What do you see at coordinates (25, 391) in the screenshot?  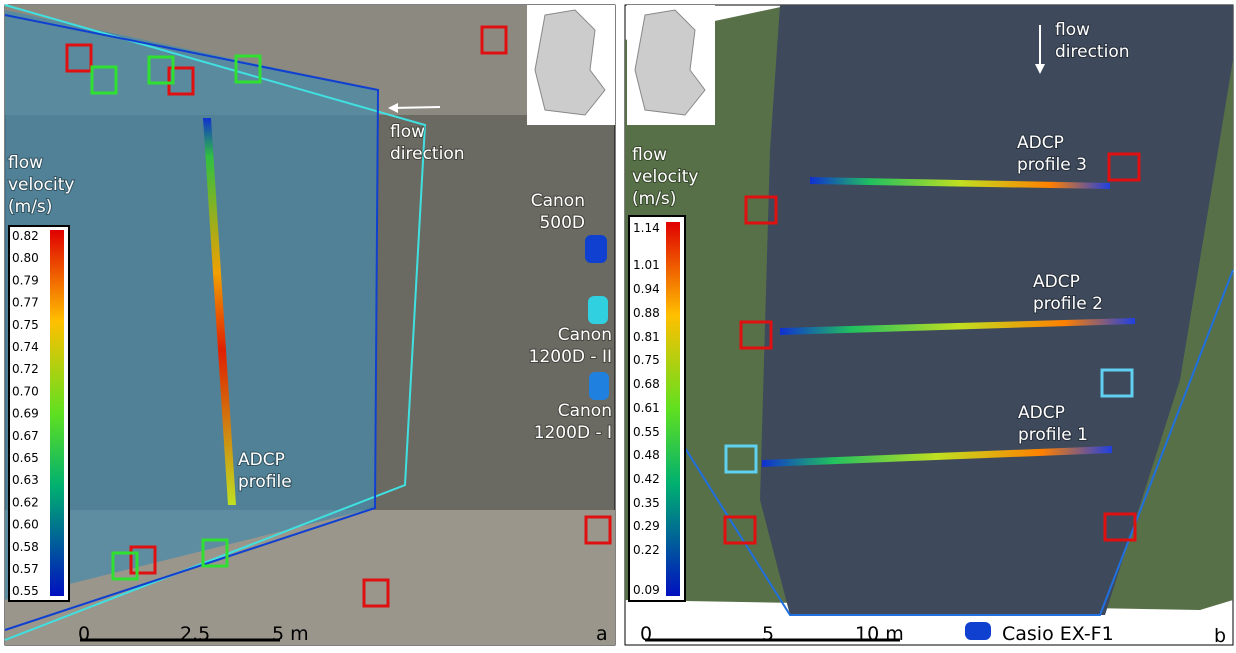 I see `label: 0.70` at bounding box center [25, 391].